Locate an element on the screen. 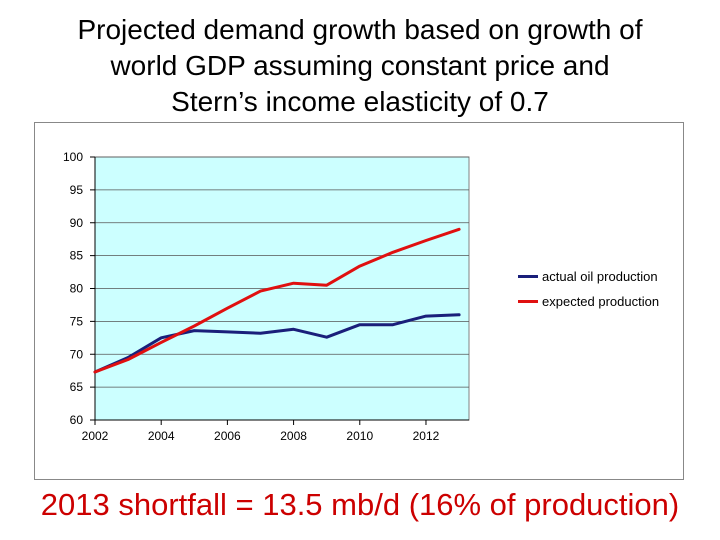 This screenshot has height=540, width=720. x-tick-label-2006: 2006 is located at coordinates (227, 436).